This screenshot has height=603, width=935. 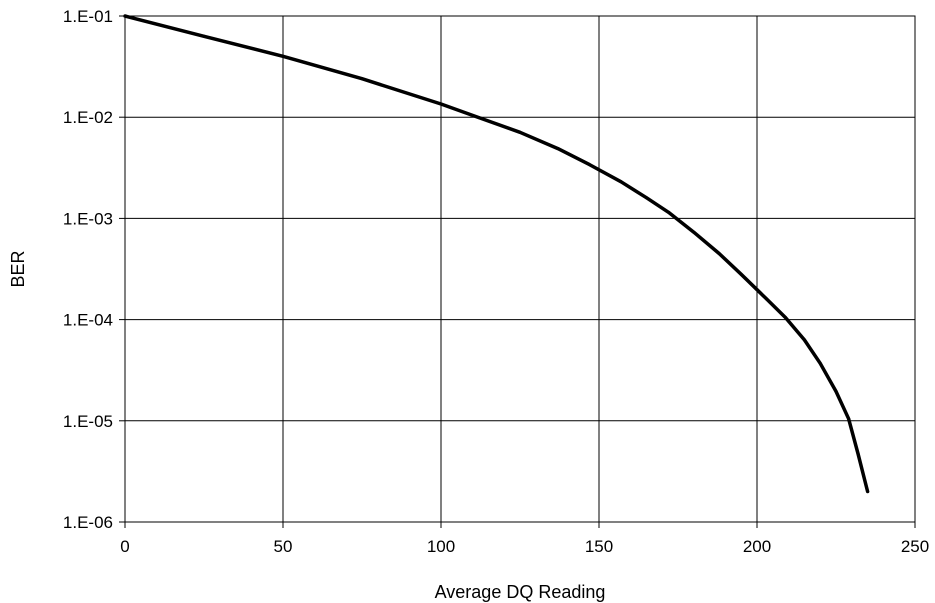 I want to click on y-tick-label: 1.E-02, so click(x=88, y=117).